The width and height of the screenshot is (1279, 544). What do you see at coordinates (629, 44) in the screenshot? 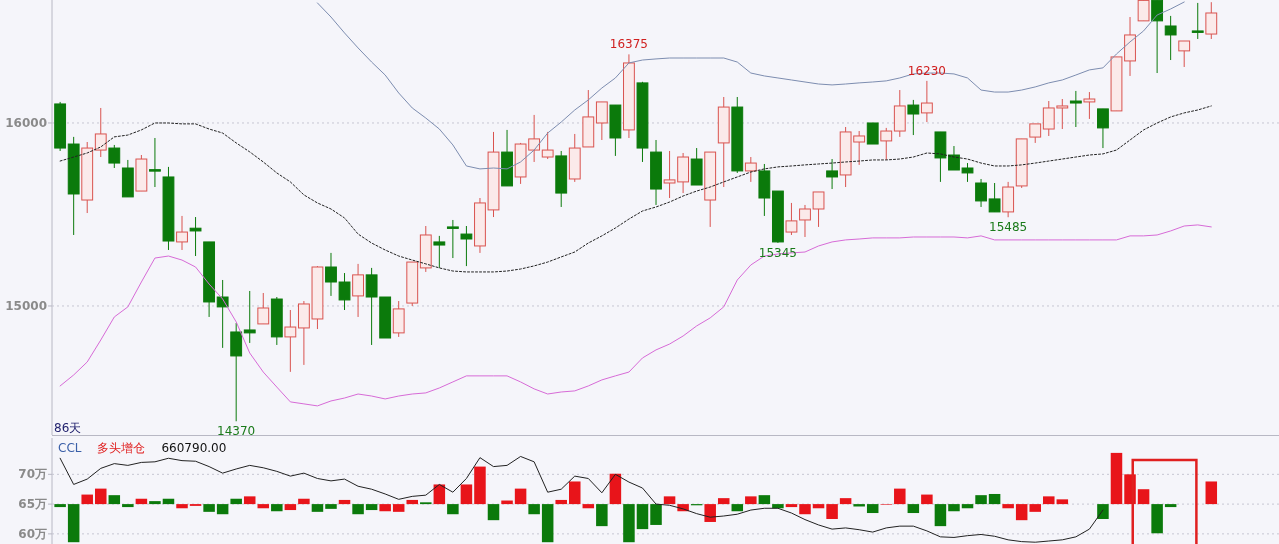
I see `annotation: 16375` at bounding box center [629, 44].